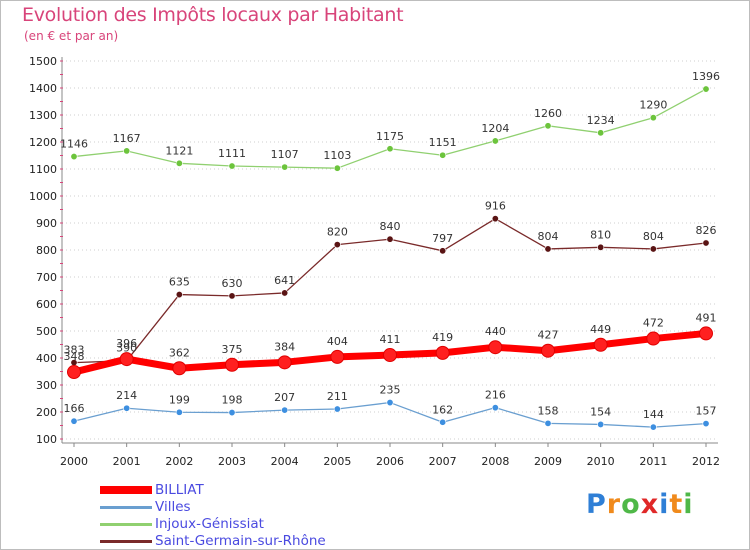 The width and height of the screenshot is (750, 550). Describe the element at coordinates (706, 76) in the screenshot. I see `data-label-injoux-genissiat-12: 1396` at that location.